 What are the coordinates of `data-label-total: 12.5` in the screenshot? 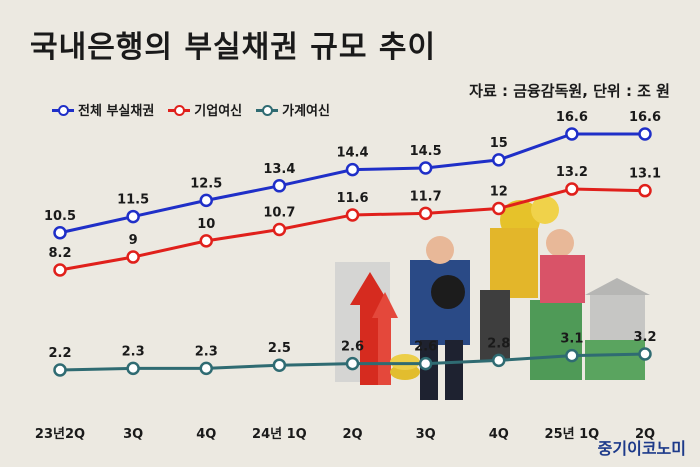 It's located at (206, 183).